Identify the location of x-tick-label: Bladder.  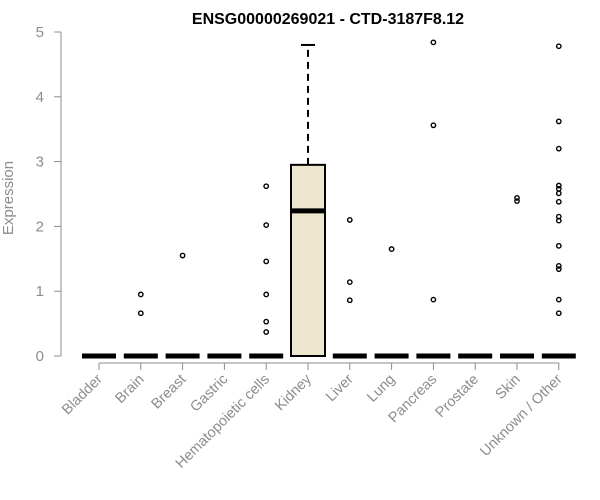
(82, 394).